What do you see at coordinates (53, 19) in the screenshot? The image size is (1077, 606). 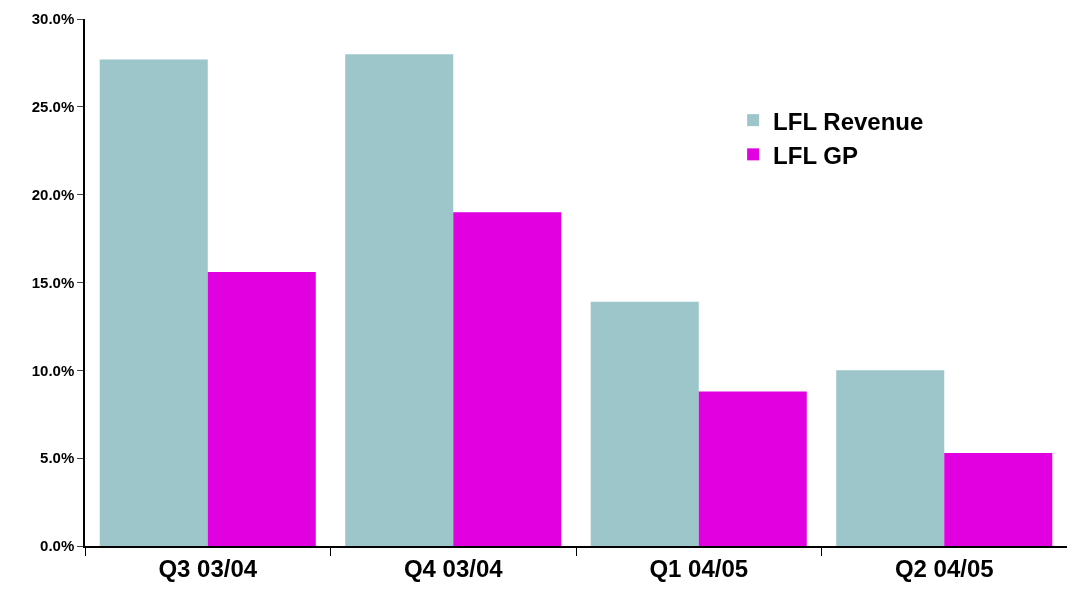 I see `y-tick-label: 30.0%` at bounding box center [53, 19].